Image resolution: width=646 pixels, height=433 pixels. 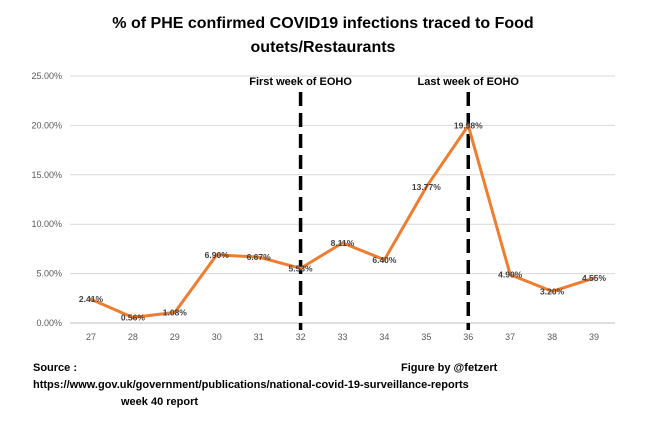 What do you see at coordinates (426, 187) in the screenshot?
I see `data-label-8: 13.77%` at bounding box center [426, 187].